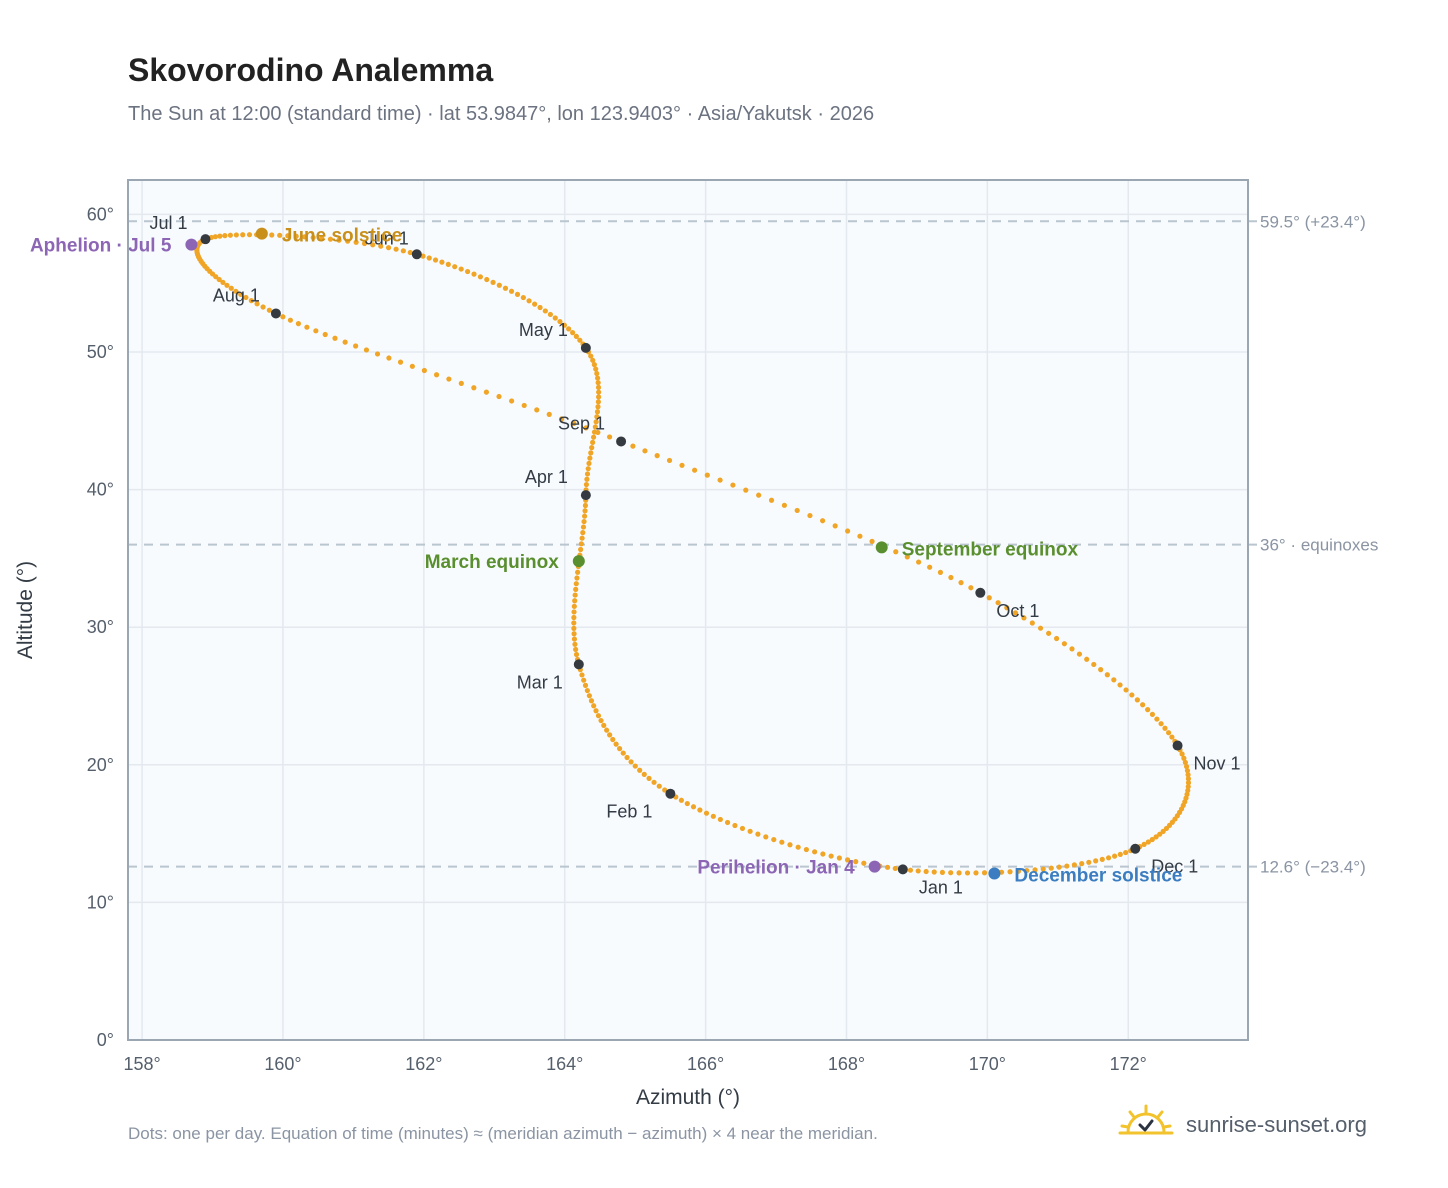 The image size is (1448, 1188). Describe the element at coordinates (236, 295) in the screenshot. I see `month-marker-label: Aug 1` at that location.